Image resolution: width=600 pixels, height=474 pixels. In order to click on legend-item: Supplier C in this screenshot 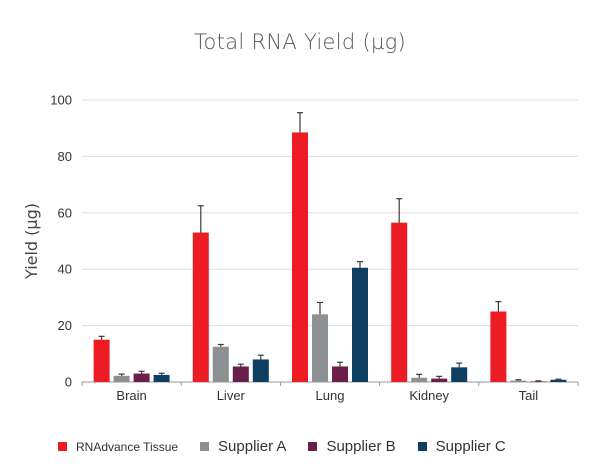, I will do `click(461, 446)`.